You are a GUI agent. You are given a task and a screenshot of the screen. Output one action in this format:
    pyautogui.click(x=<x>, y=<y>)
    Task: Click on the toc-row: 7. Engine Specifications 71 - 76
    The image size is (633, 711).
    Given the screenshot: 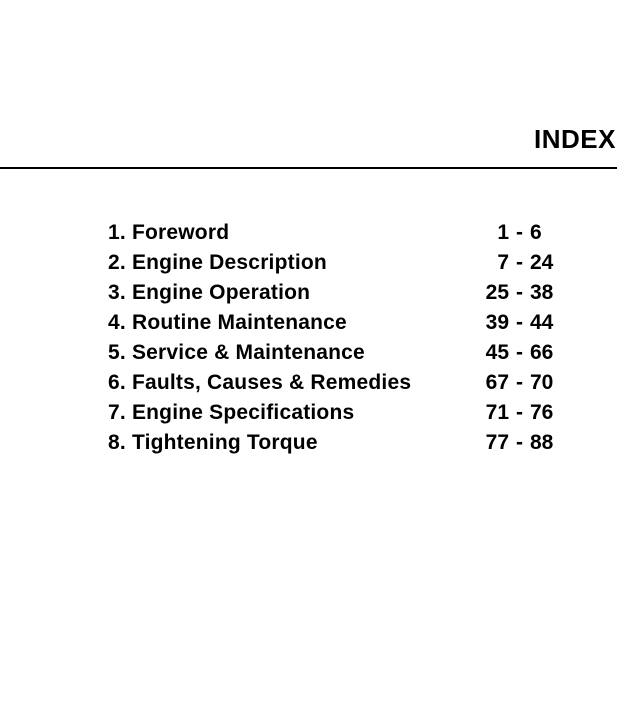 What is the action you would take?
    pyautogui.click(x=331, y=413)
    